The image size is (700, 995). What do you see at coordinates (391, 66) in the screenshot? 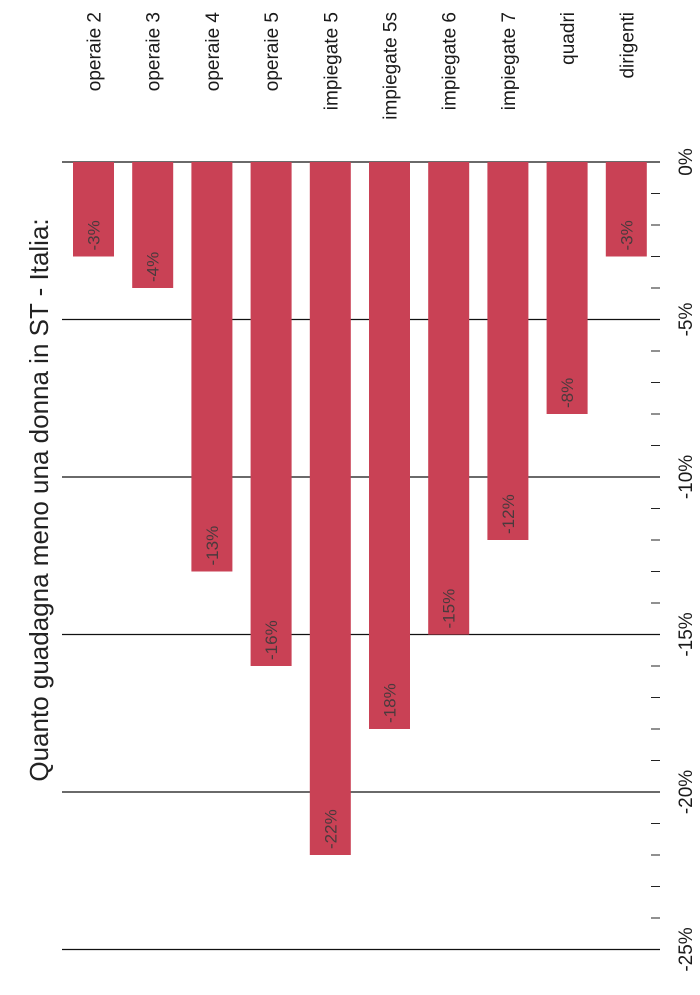
I see `category-label: impiegate 5s` at bounding box center [391, 66].